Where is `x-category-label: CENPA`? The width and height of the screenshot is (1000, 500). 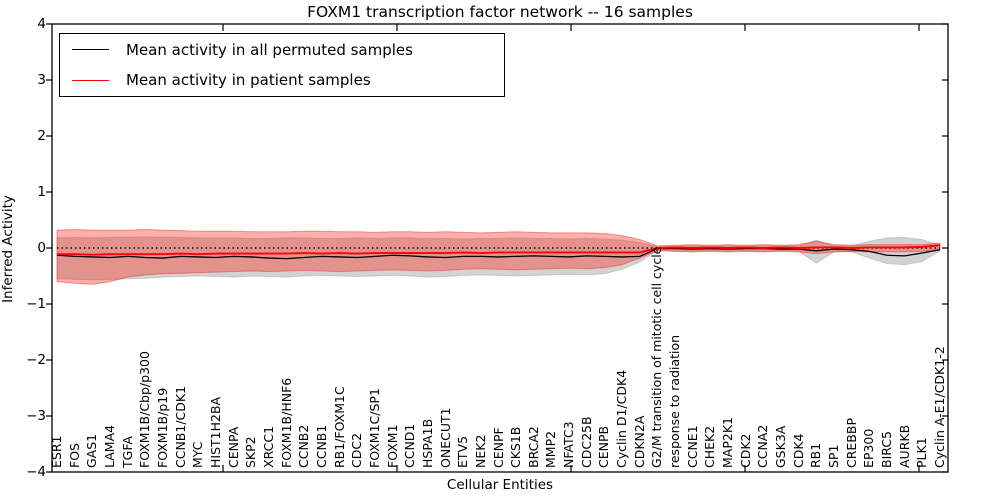 x-category-label: CENPA is located at coordinates (233, 447).